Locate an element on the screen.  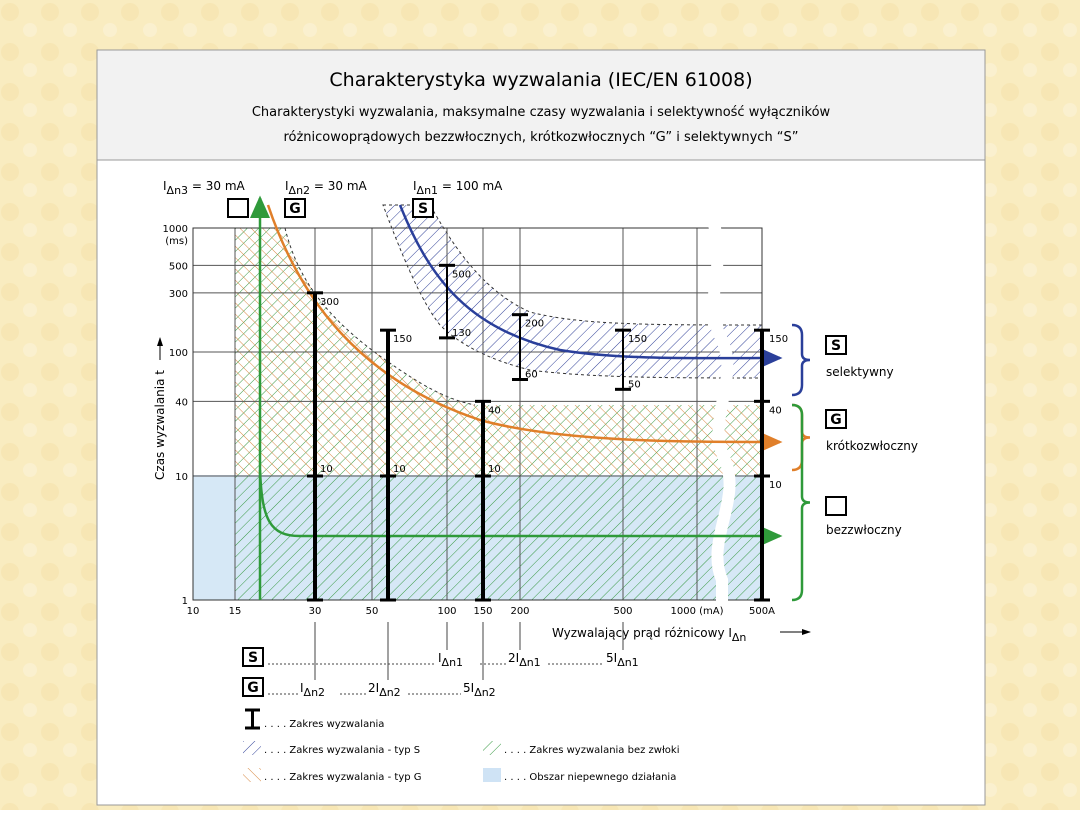
multiple-label: 2IΔn2 is located at coordinates (384, 690).